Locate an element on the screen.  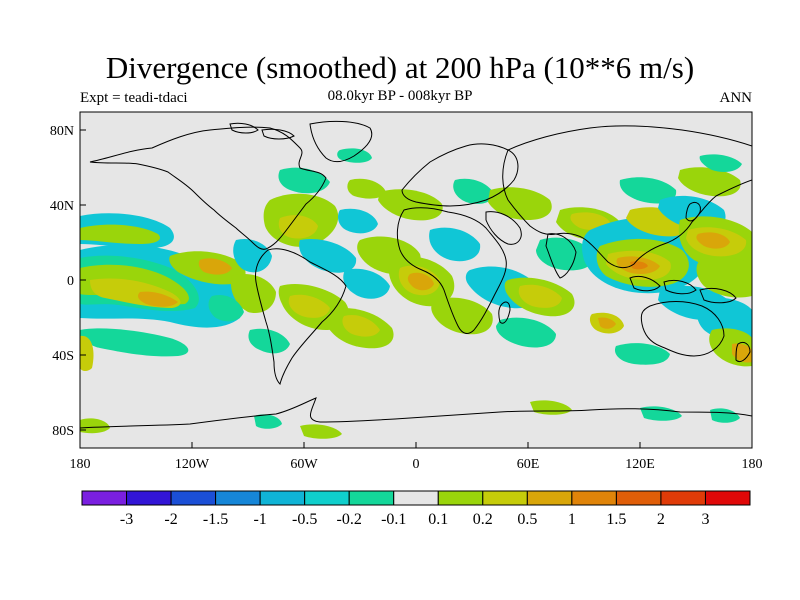
coastline-south-america is located at coordinates (301, 316).